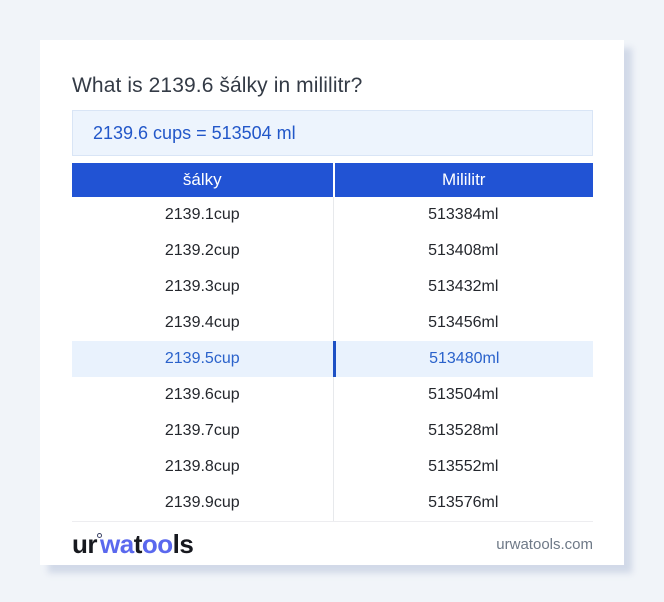  I want to click on cups-cell: 2139.5cup, so click(202, 358).